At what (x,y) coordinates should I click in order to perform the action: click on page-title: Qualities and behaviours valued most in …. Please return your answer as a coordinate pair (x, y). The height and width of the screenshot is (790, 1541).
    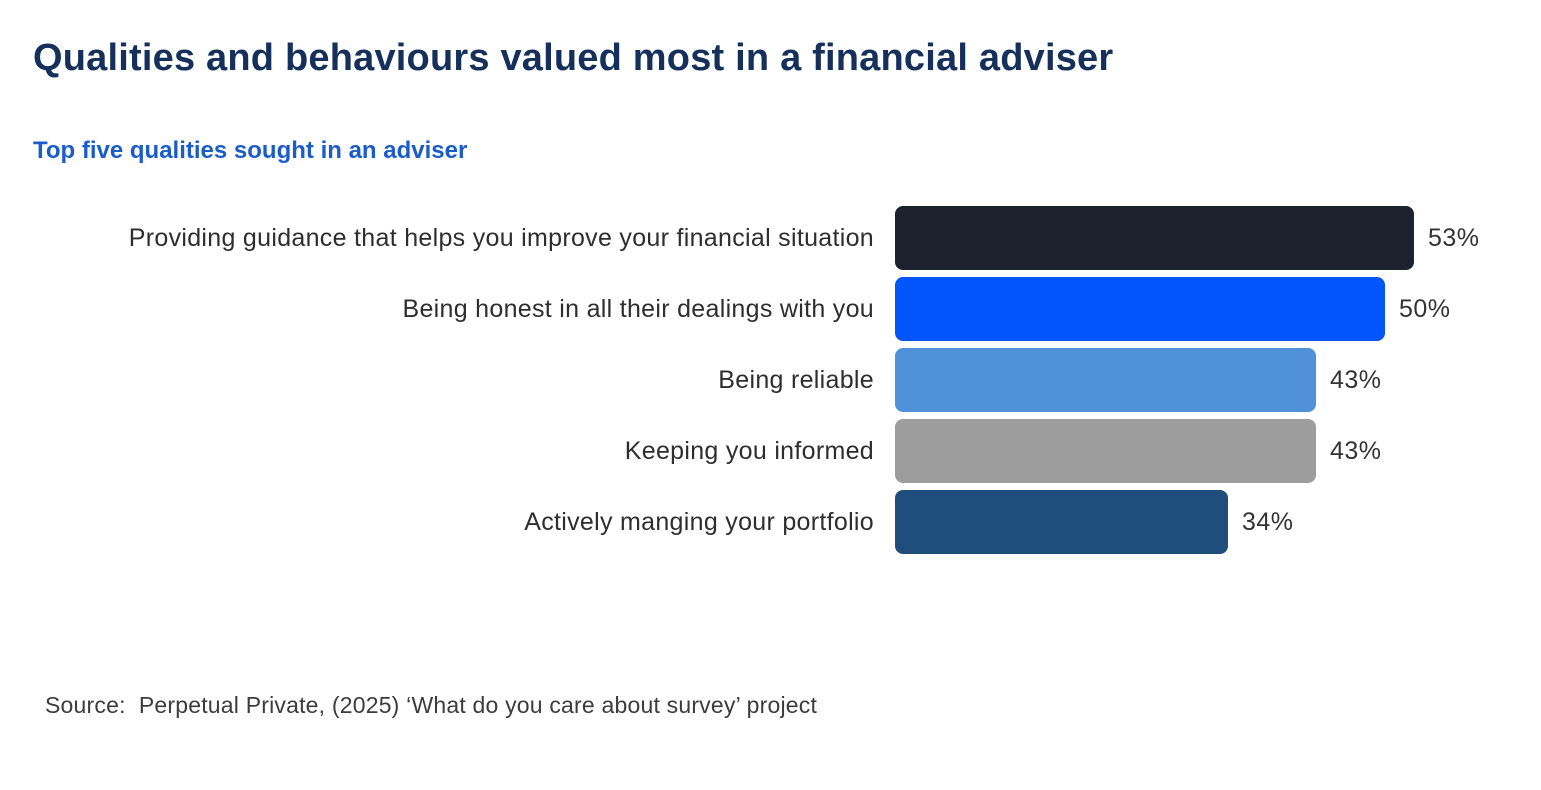
    Looking at the image, I should click on (573, 58).